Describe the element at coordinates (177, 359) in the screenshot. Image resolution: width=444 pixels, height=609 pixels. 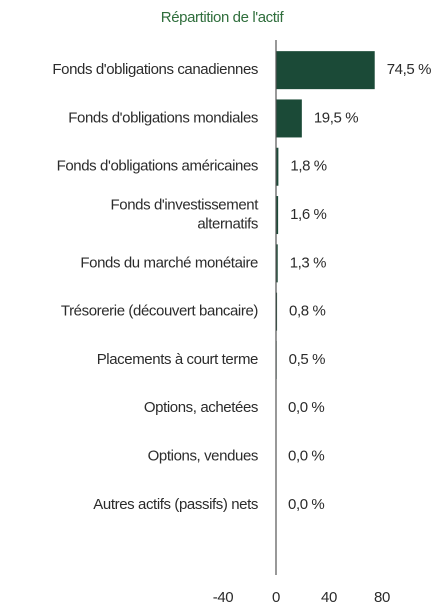
I see `y-tick-label: Placements à court terme` at that location.